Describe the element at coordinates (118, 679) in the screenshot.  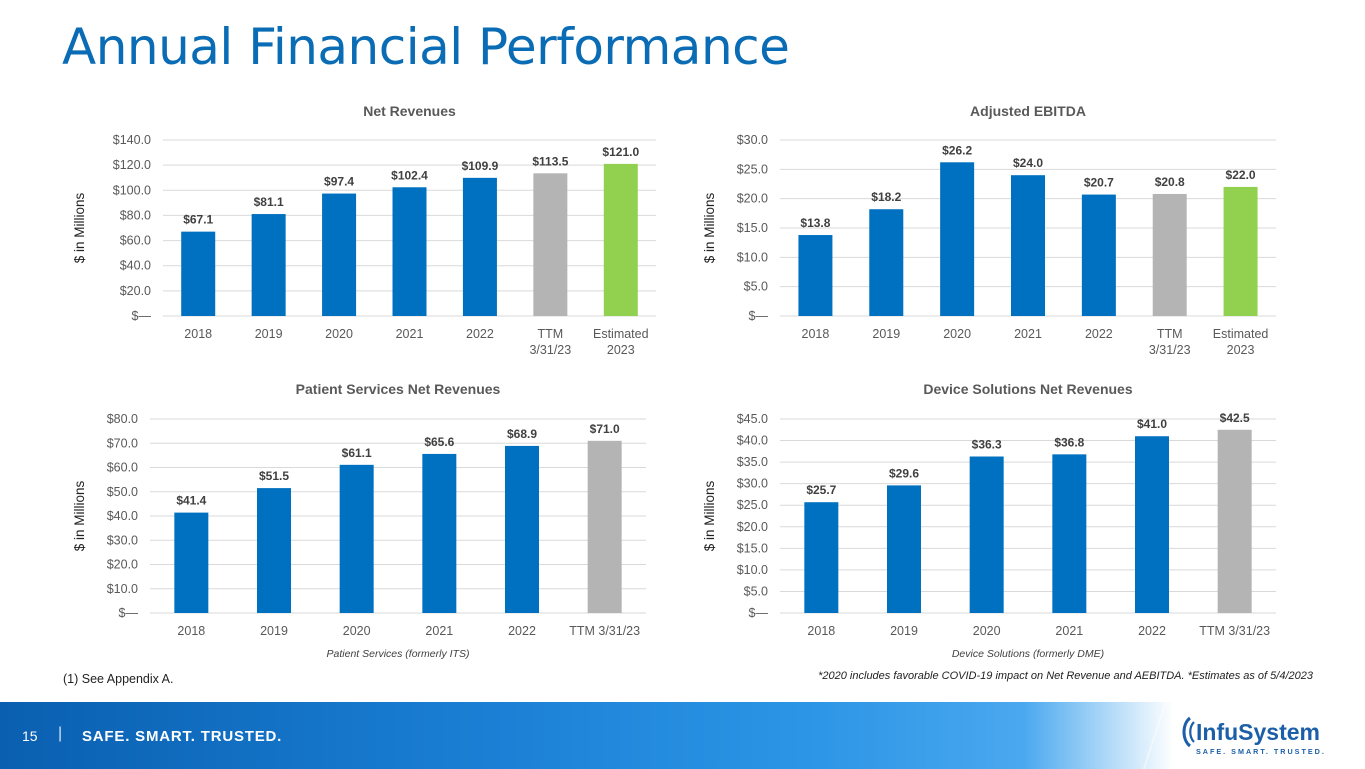
I see `appendix-footnote: (1) See Appendix A.` at that location.